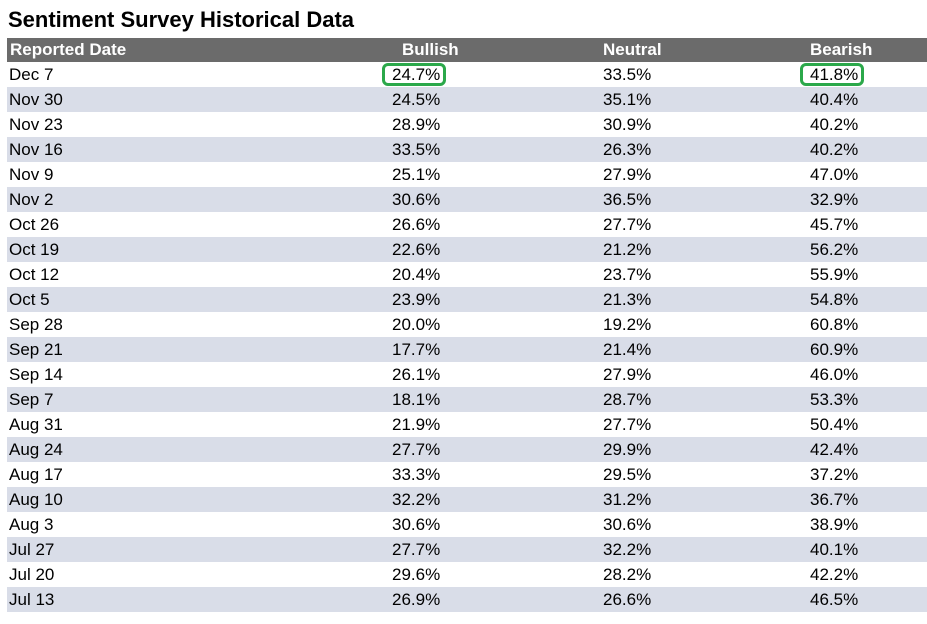  What do you see at coordinates (834, 399) in the screenshot?
I see `cell-value: 53.3%` at bounding box center [834, 399].